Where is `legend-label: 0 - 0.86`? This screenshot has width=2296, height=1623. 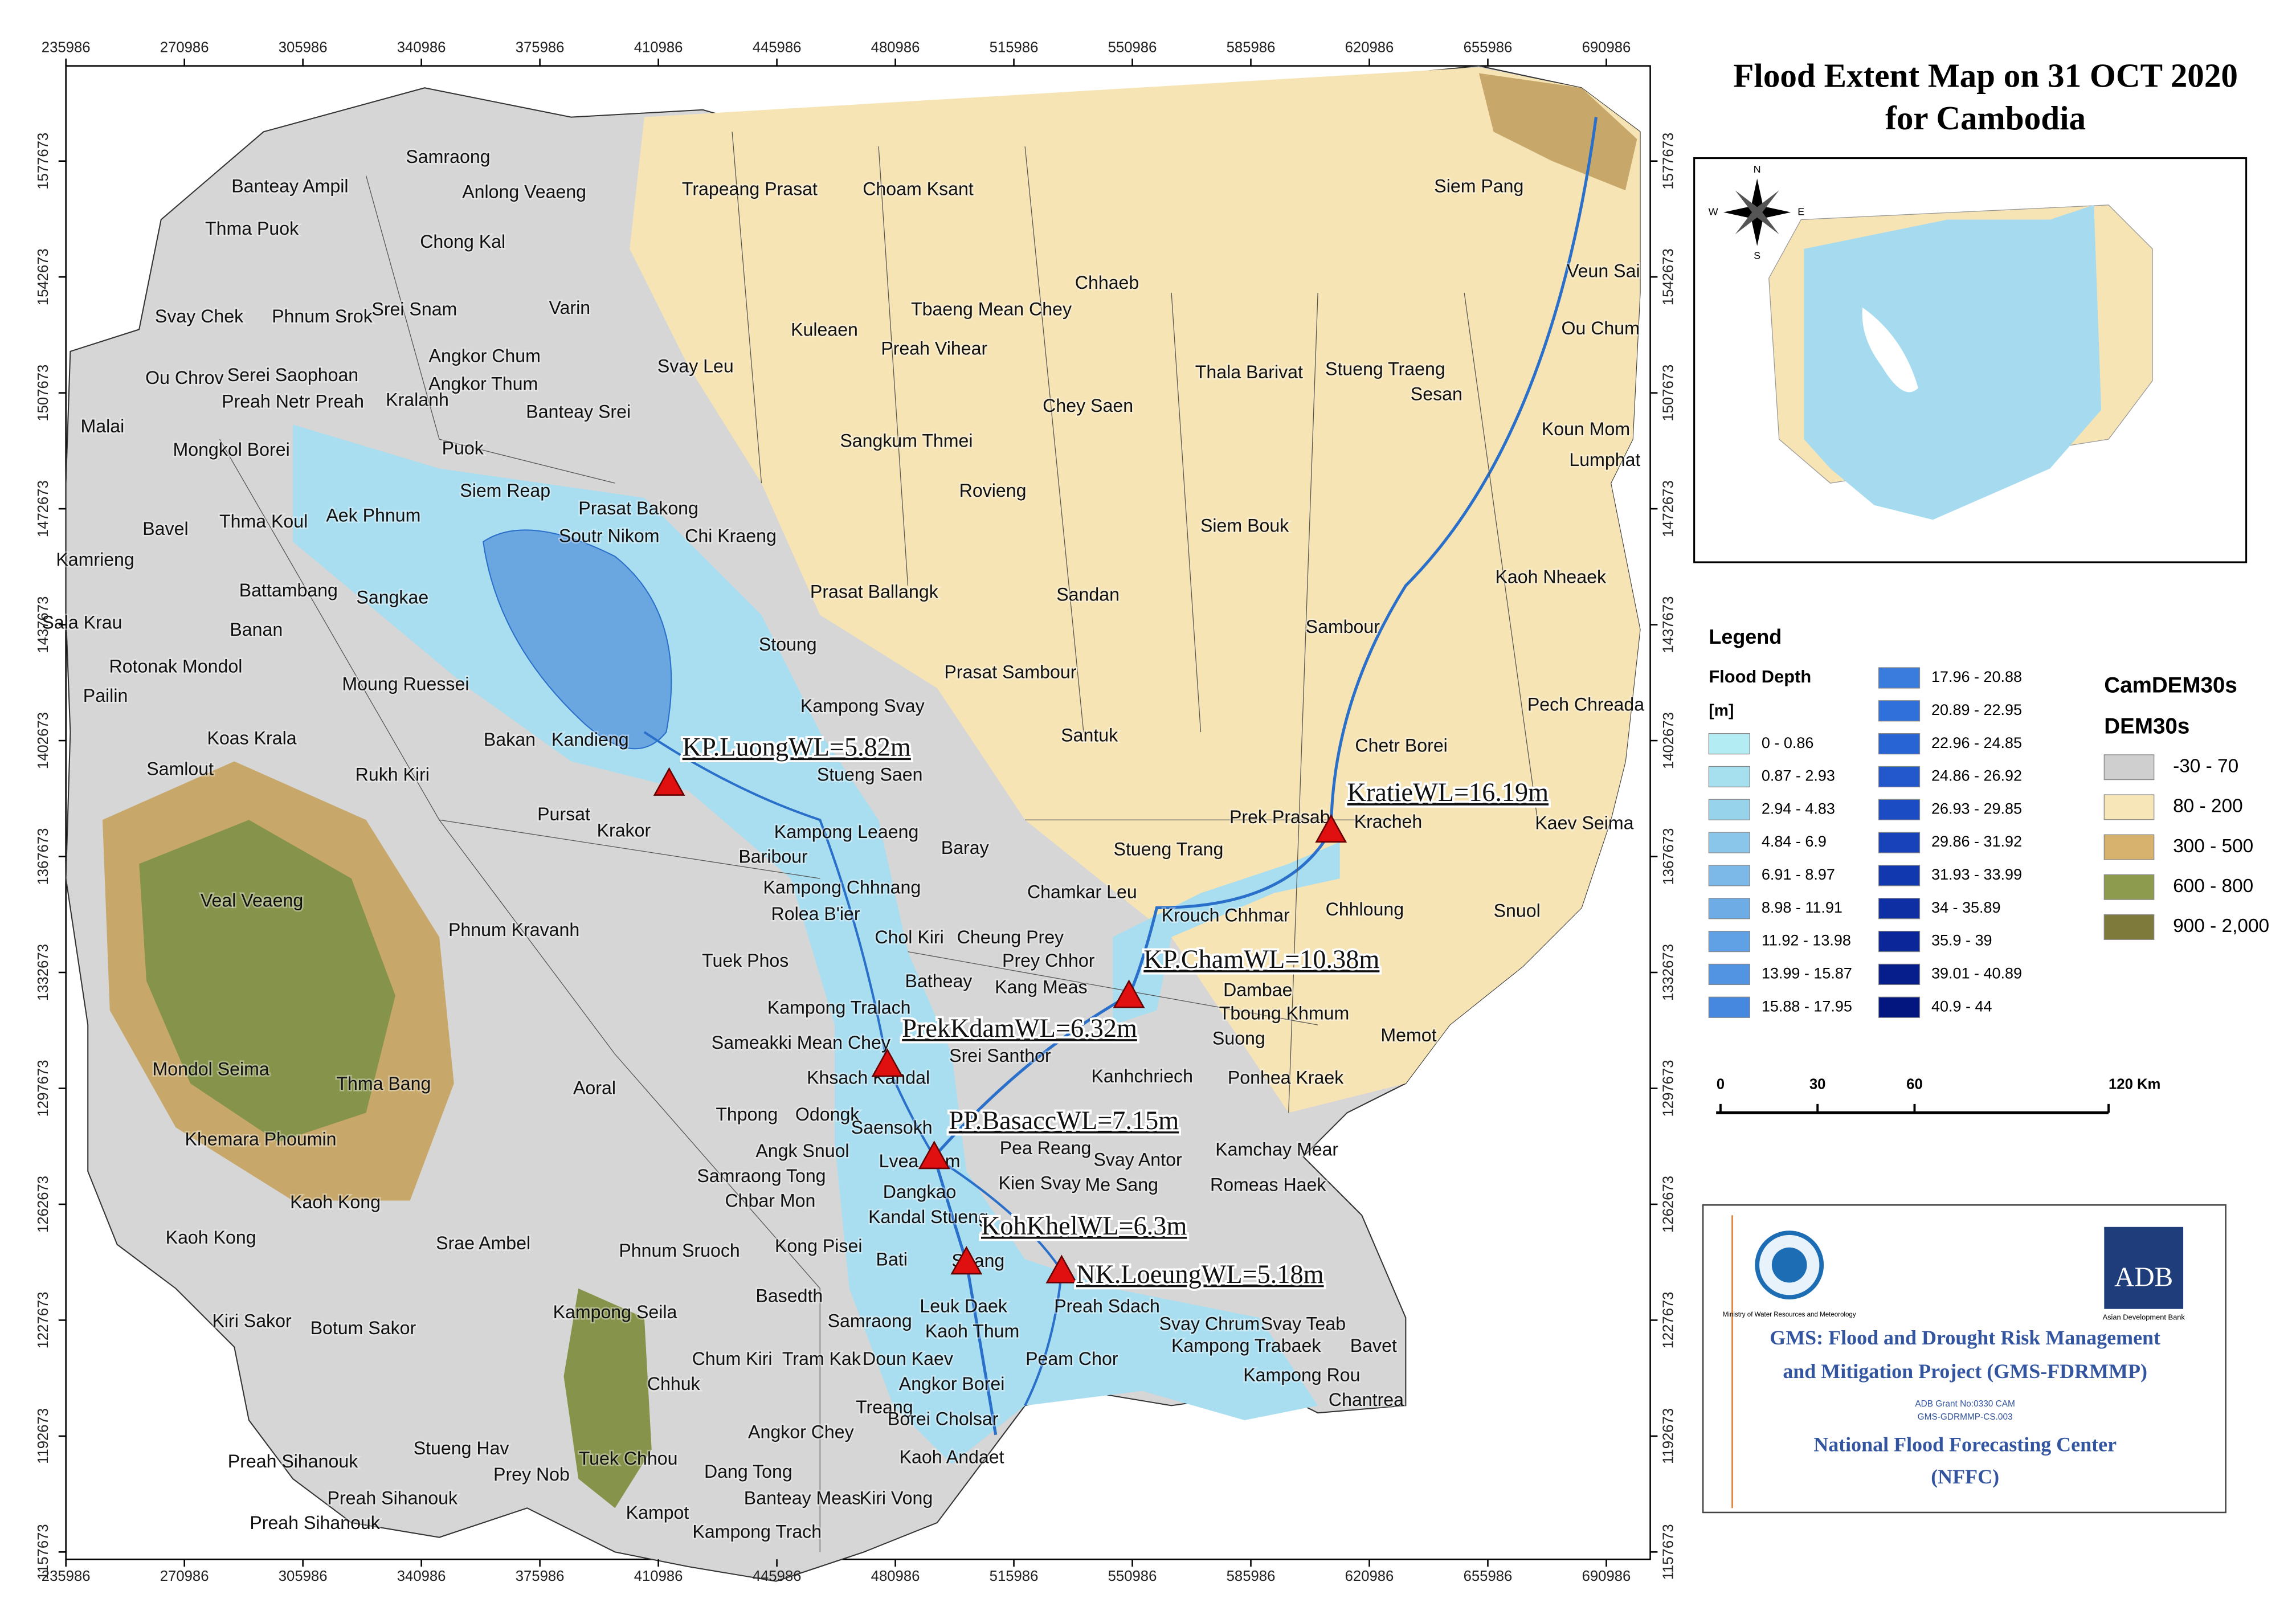
legend-label: 0 - 0.86 is located at coordinates (1787, 742).